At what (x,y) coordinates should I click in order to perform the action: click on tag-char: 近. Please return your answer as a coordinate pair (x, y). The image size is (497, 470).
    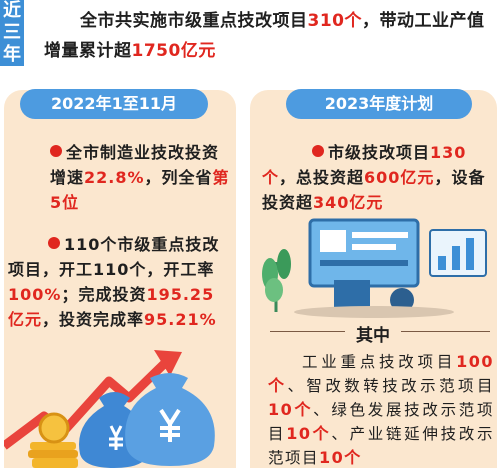
    Looking at the image, I should click on (12, 10).